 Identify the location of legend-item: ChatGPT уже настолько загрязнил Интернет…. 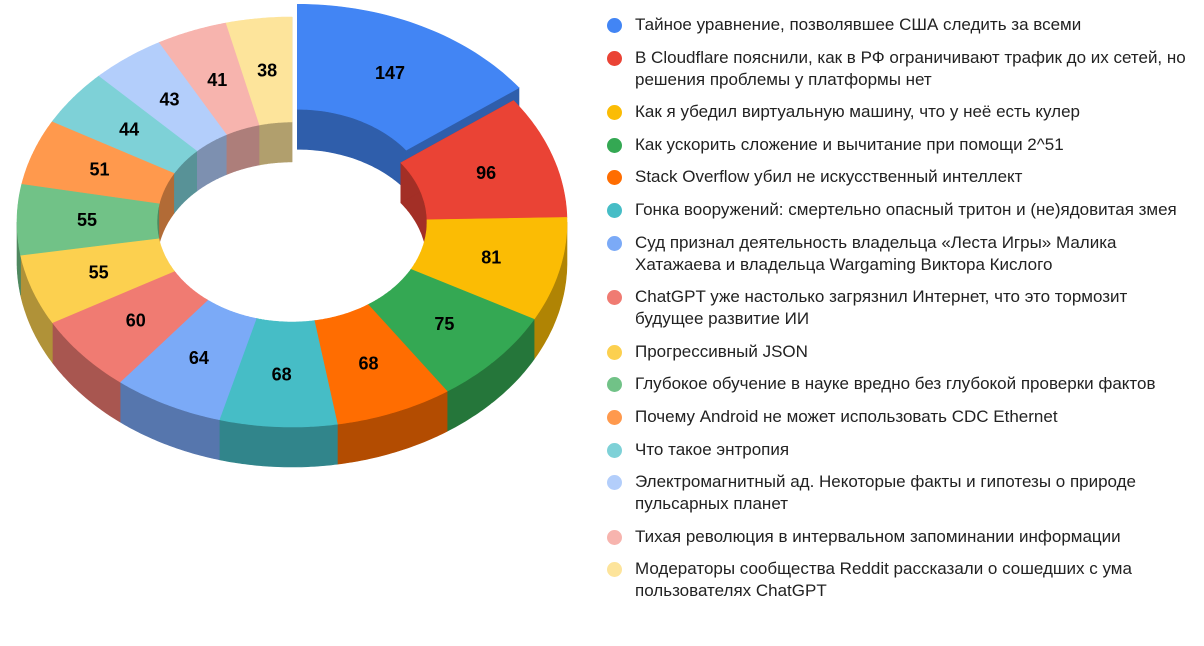
(897, 308).